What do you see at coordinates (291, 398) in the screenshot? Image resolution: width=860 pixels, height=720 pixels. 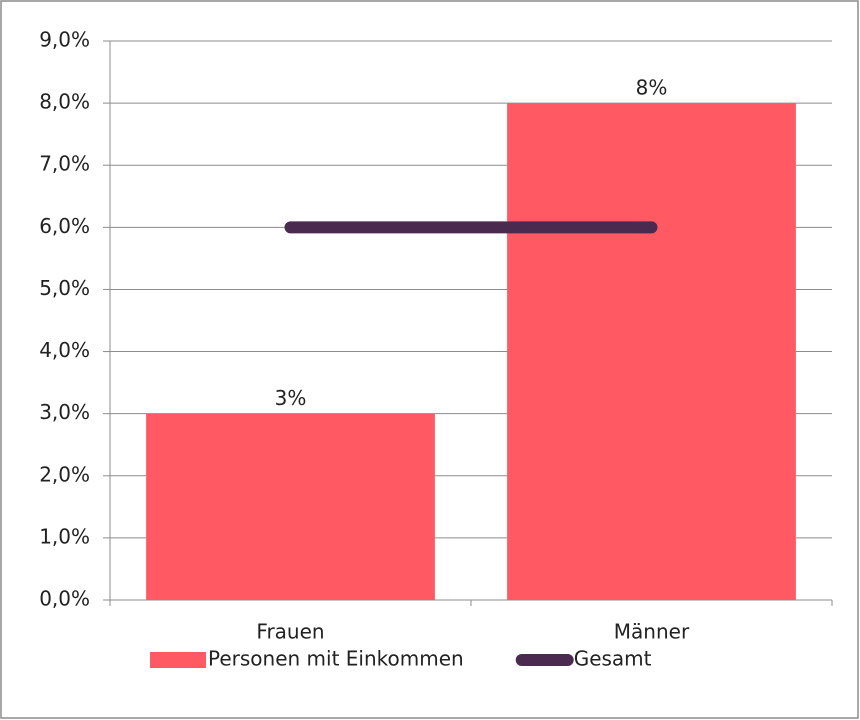 I see `data-label: 3%` at bounding box center [291, 398].